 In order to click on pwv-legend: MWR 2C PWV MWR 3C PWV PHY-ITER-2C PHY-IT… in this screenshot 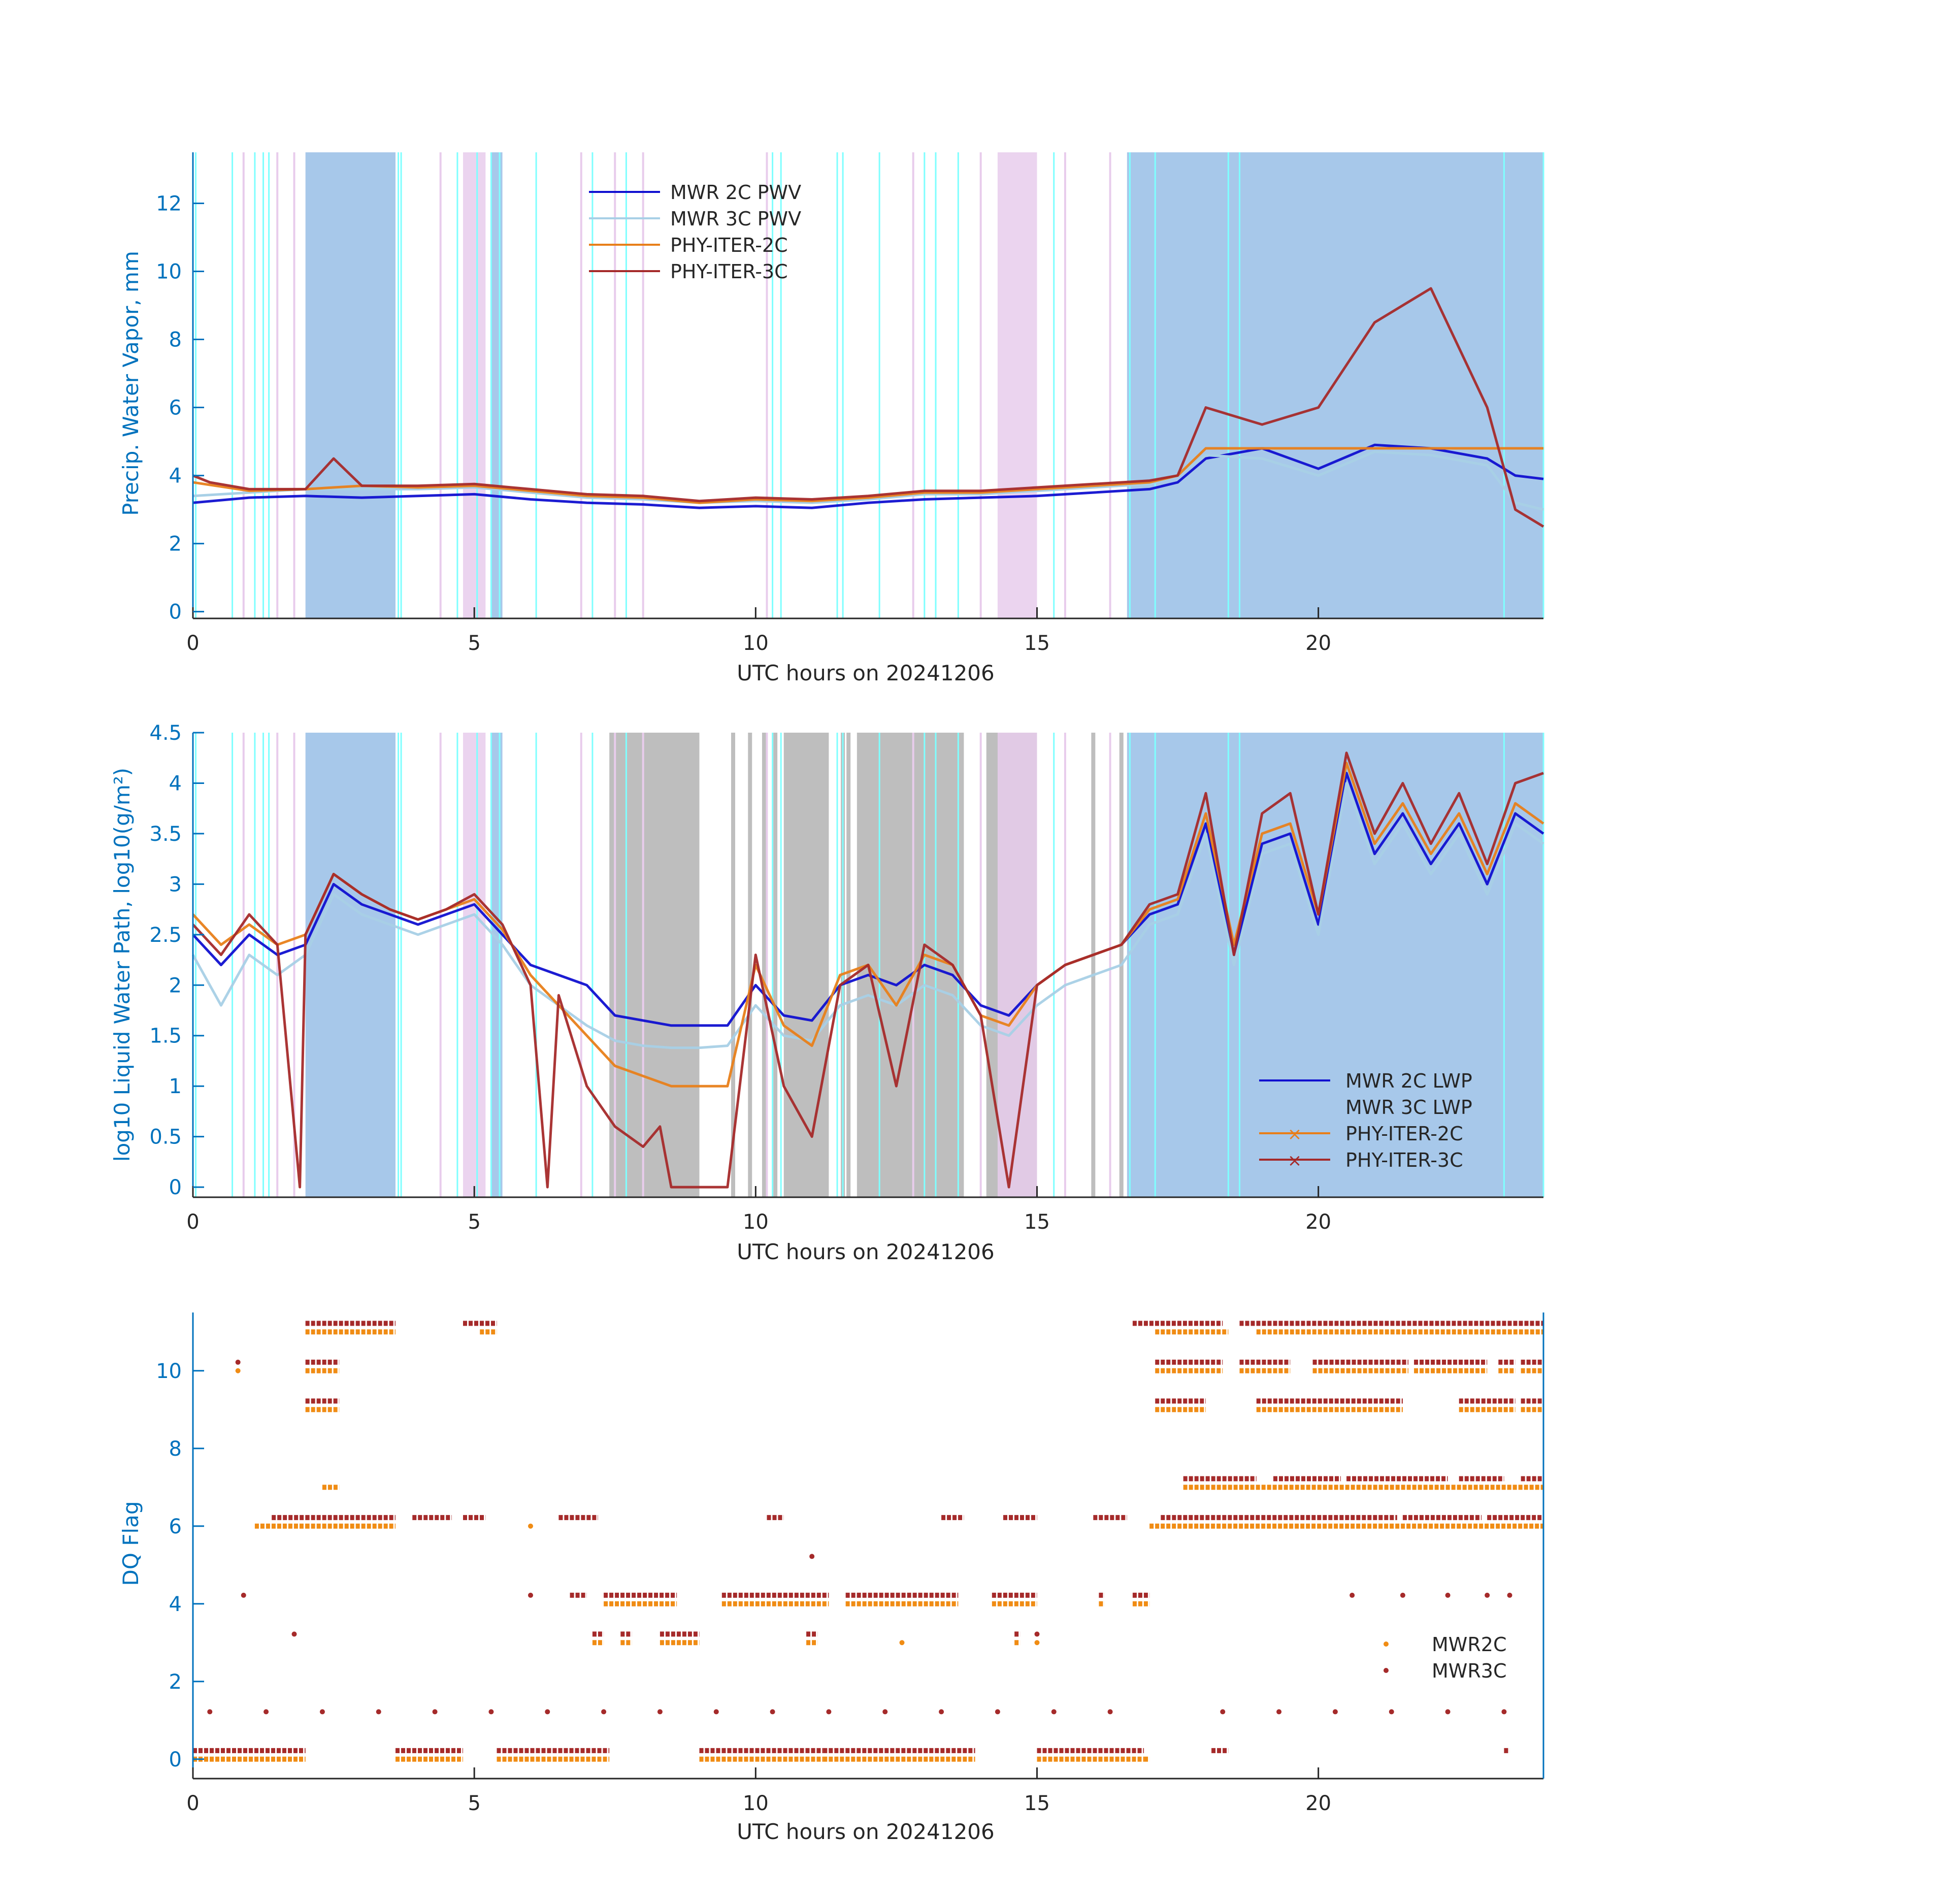, I will do `click(695, 232)`.